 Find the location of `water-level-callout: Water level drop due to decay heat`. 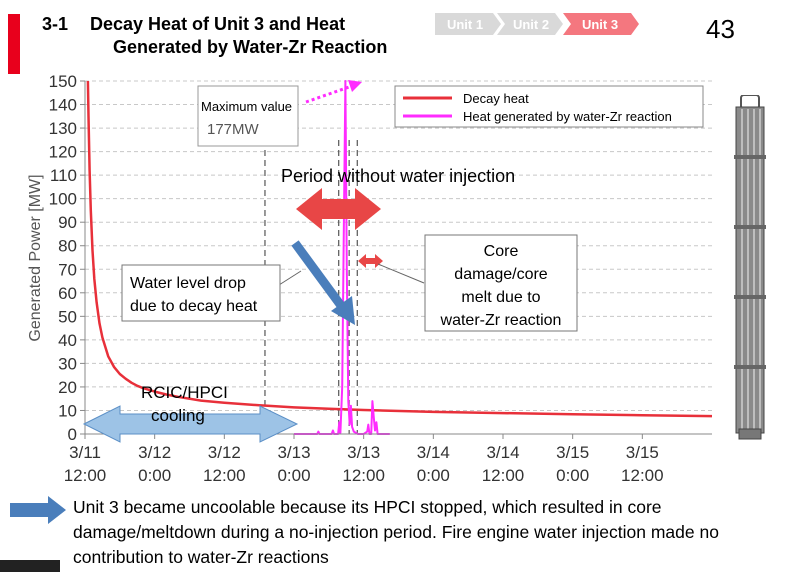

water-level-callout: Water level drop due to decay heat is located at coordinates (211, 293).